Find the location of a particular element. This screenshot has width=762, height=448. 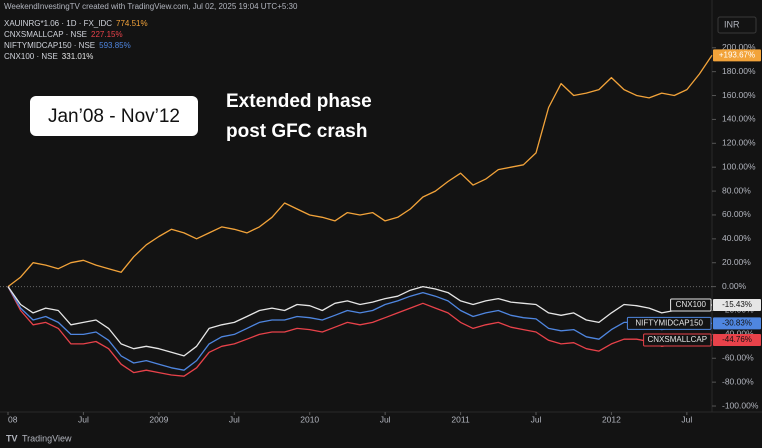

y-tick-label: -60.00% is located at coordinates (738, 358).